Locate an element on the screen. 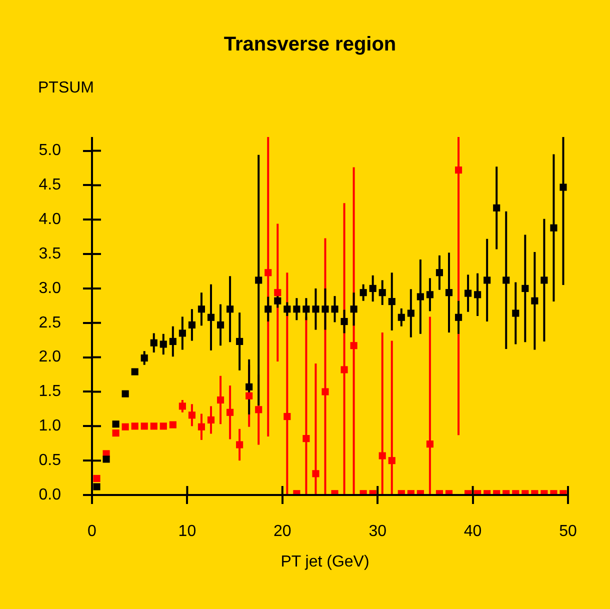  x-tick-label: 40 is located at coordinates (473, 531).